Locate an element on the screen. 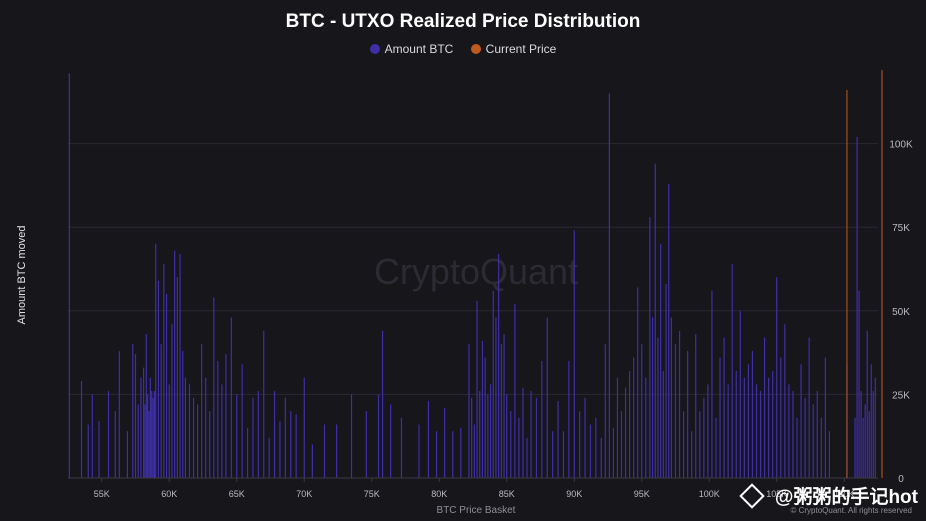 The image size is (926, 521). legend-item-amount-btc: Amount BTC is located at coordinates (411, 49).